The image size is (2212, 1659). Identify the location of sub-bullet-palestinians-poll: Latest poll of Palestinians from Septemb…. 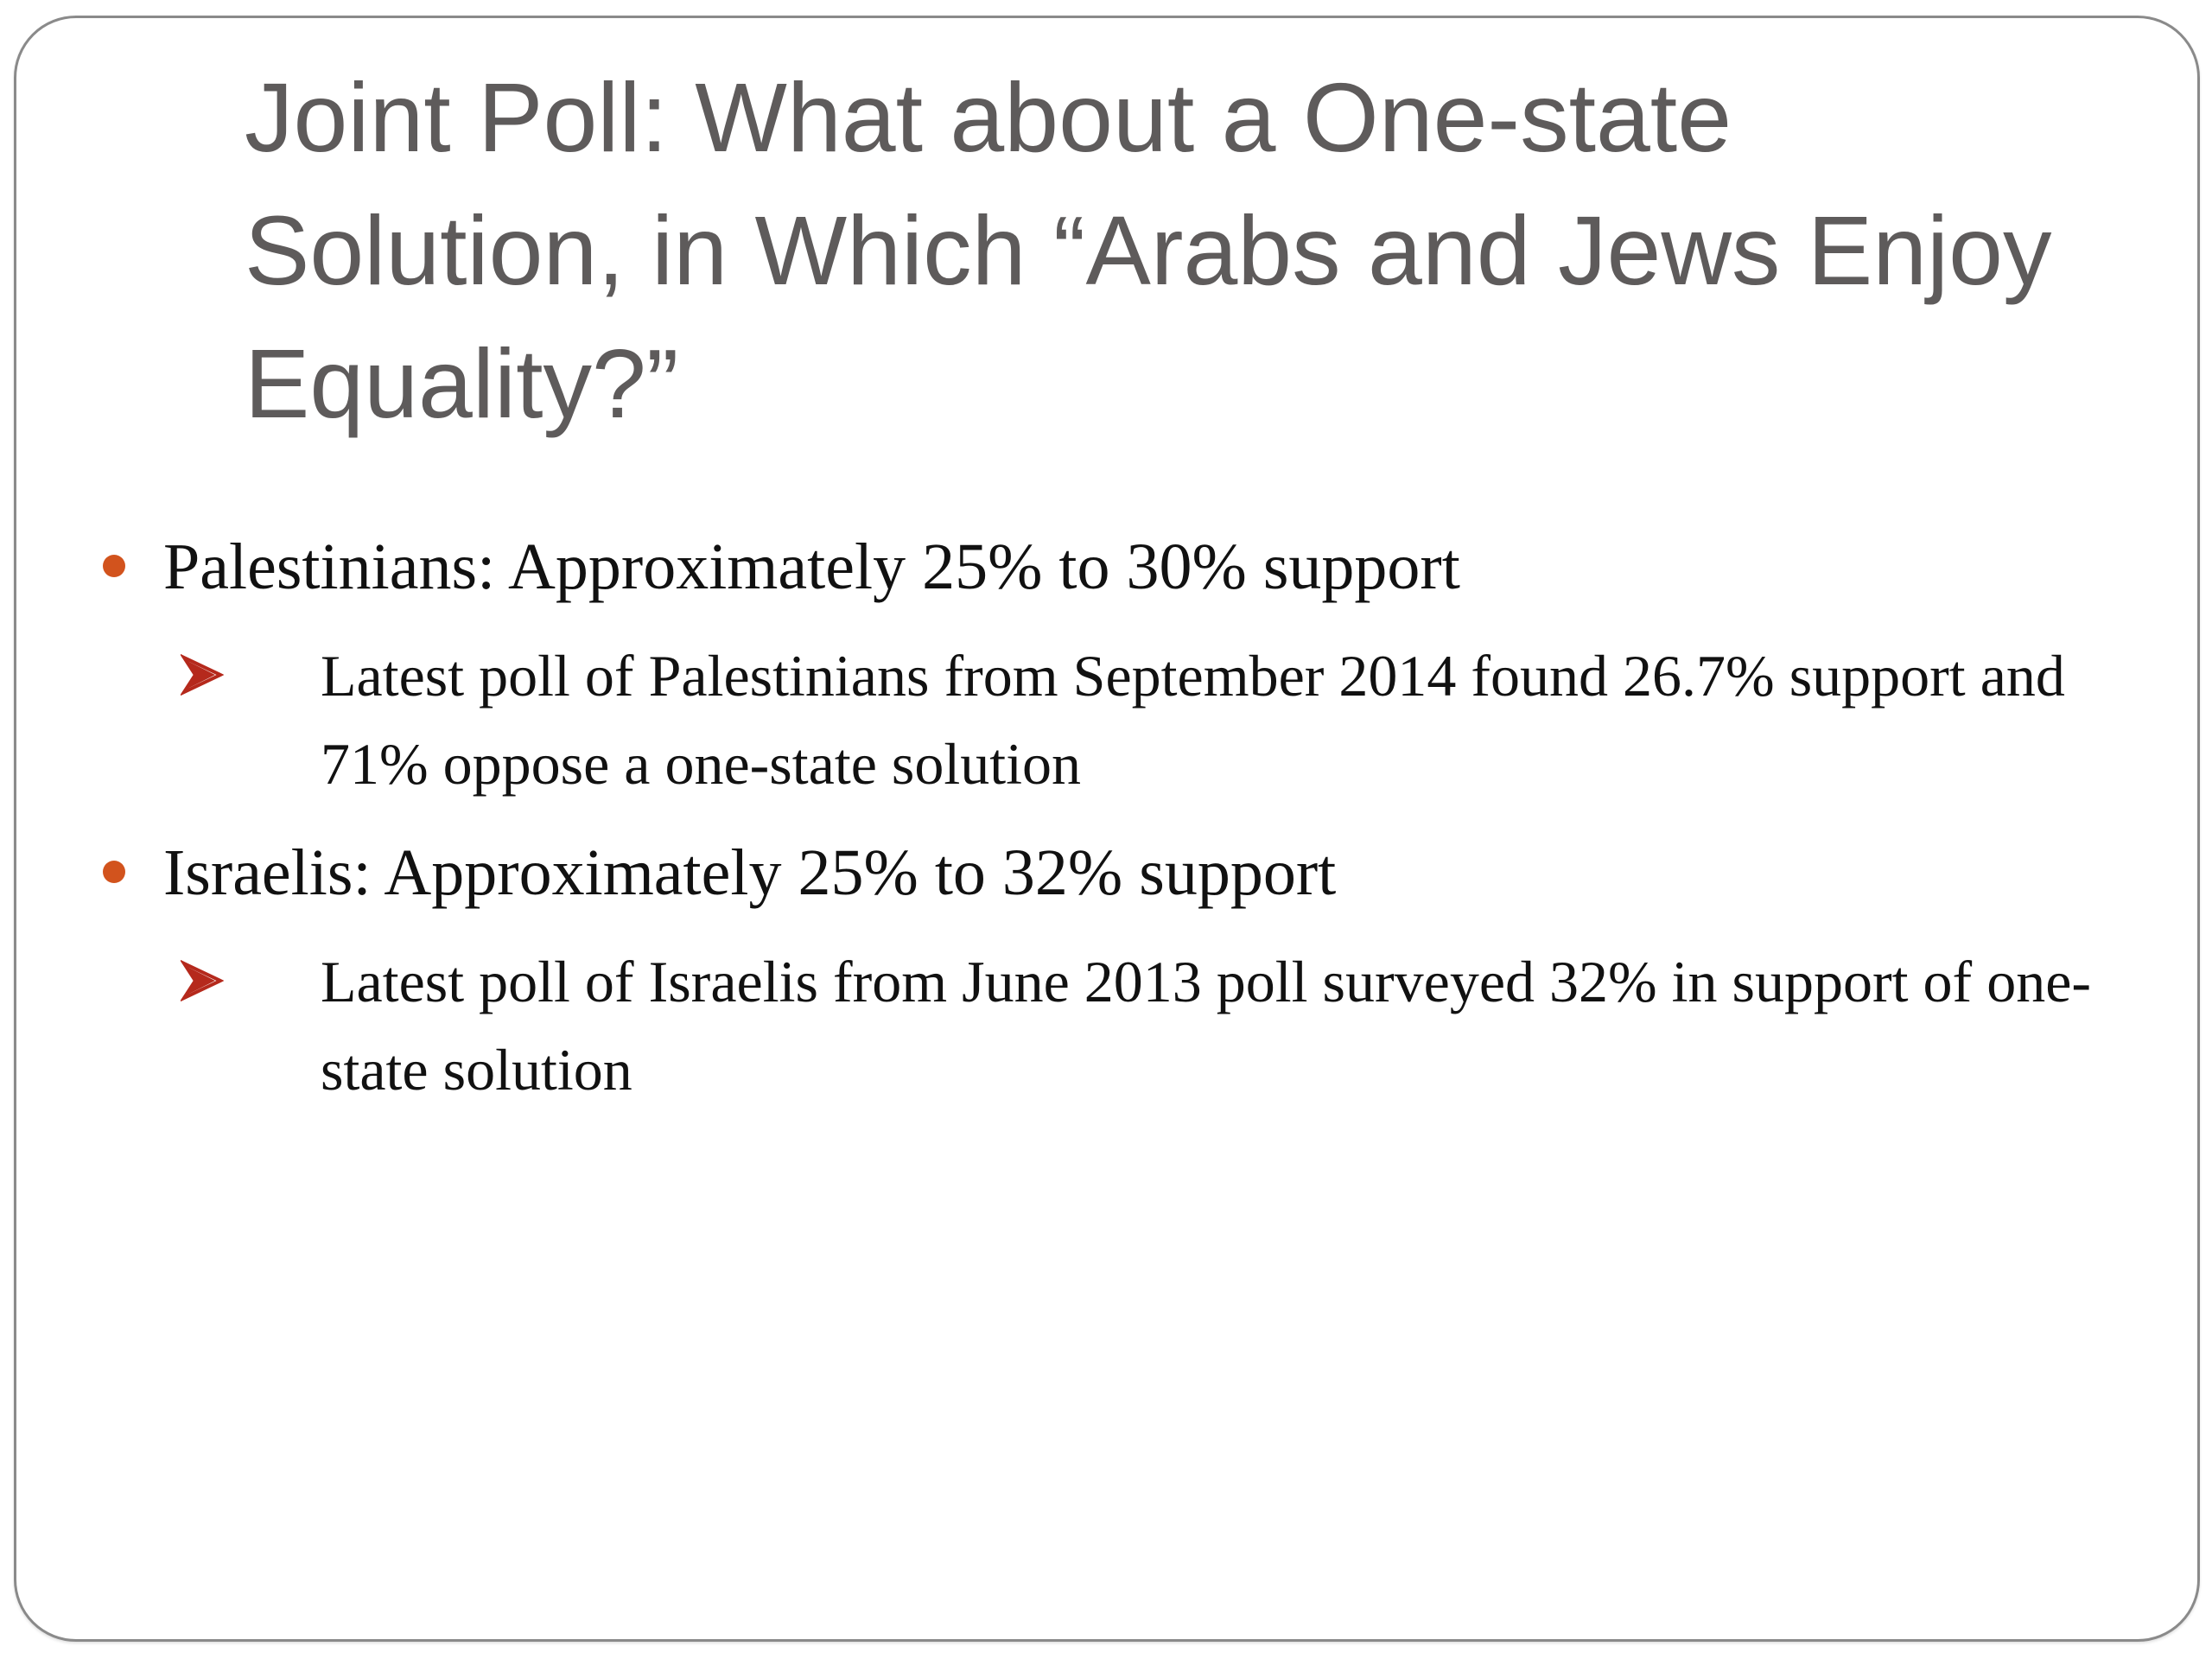
(1193, 720).